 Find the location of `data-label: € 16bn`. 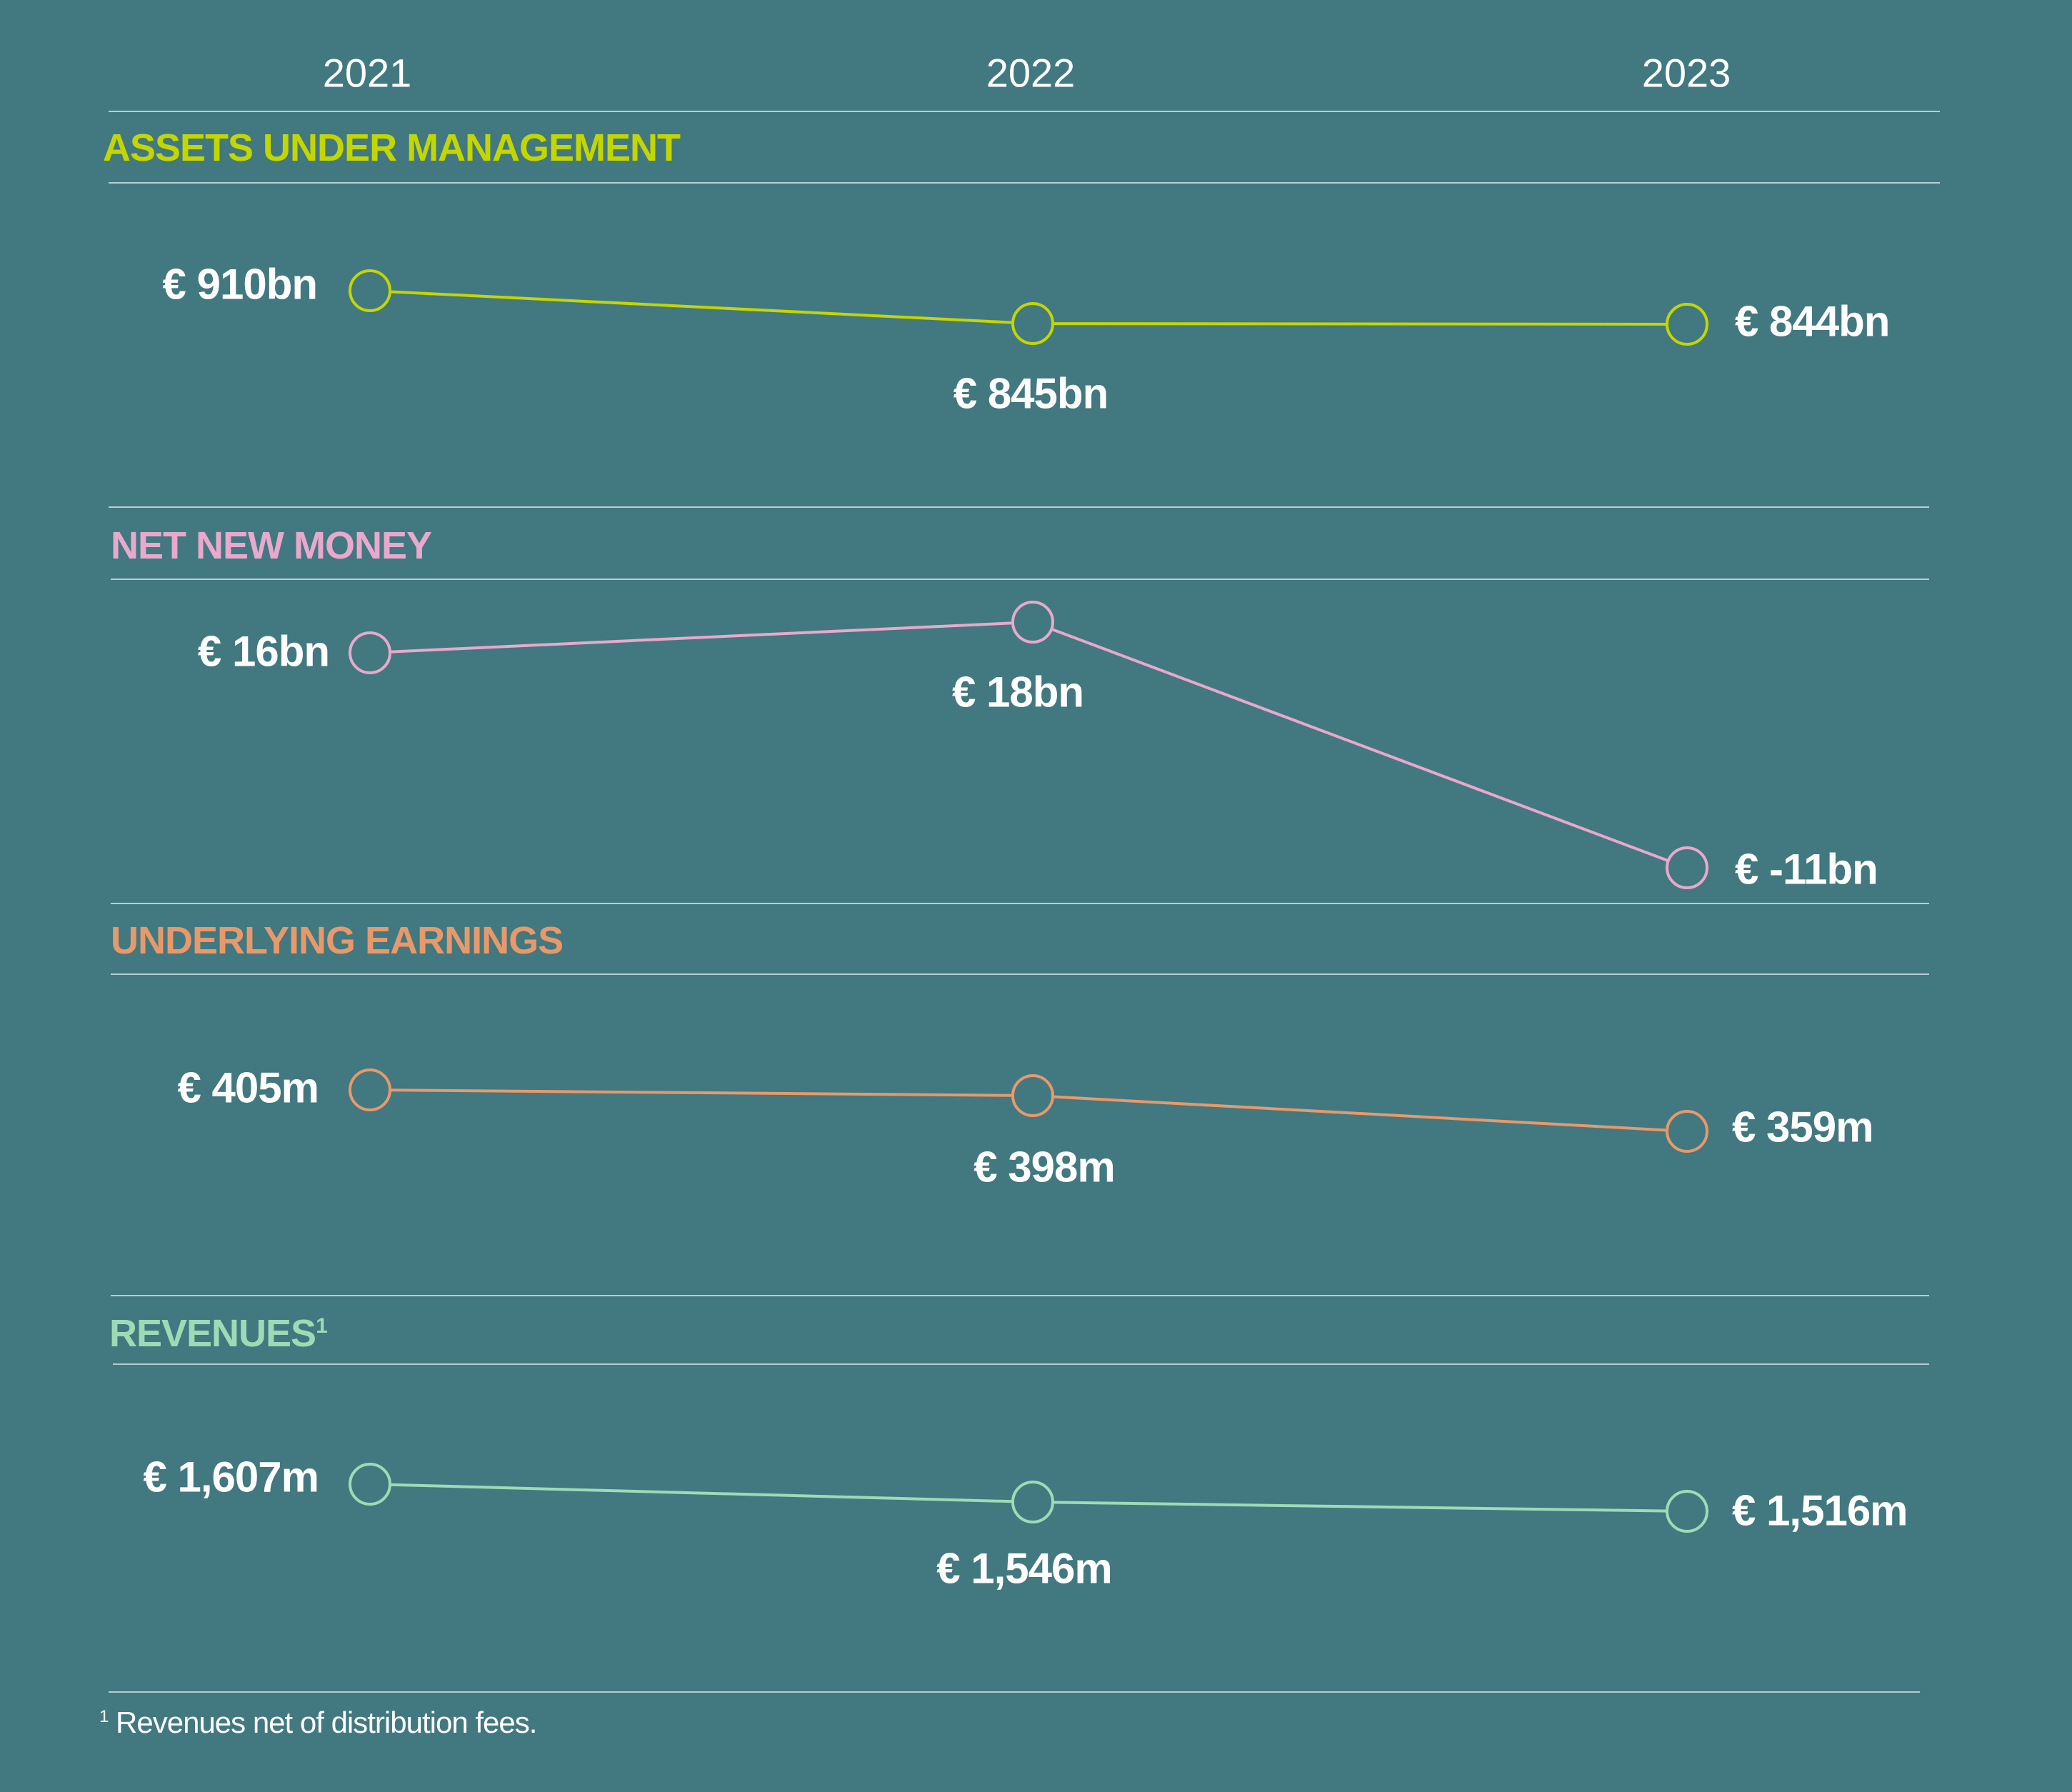

data-label: € 16bn is located at coordinates (263, 651).